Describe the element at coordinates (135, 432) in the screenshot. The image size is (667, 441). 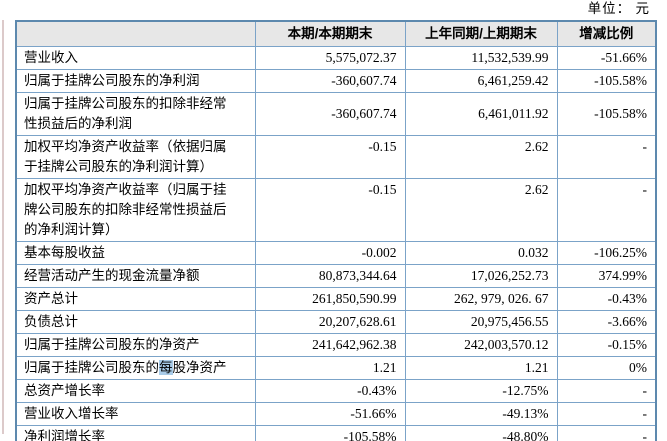
I see `metric-label: 净利润增长率` at that location.